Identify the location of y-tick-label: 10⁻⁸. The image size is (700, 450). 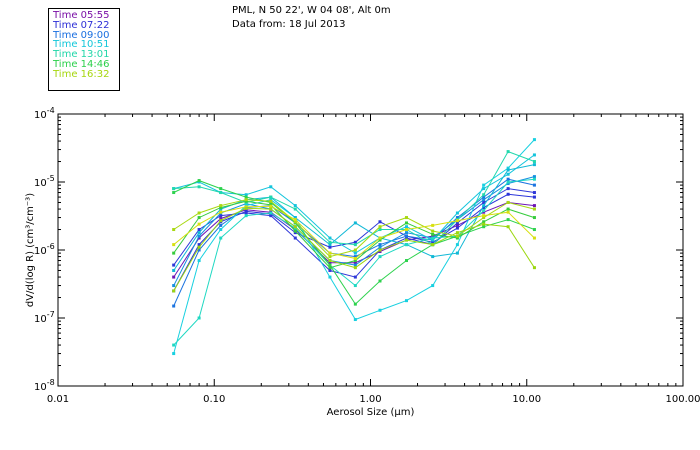
(44, 385).